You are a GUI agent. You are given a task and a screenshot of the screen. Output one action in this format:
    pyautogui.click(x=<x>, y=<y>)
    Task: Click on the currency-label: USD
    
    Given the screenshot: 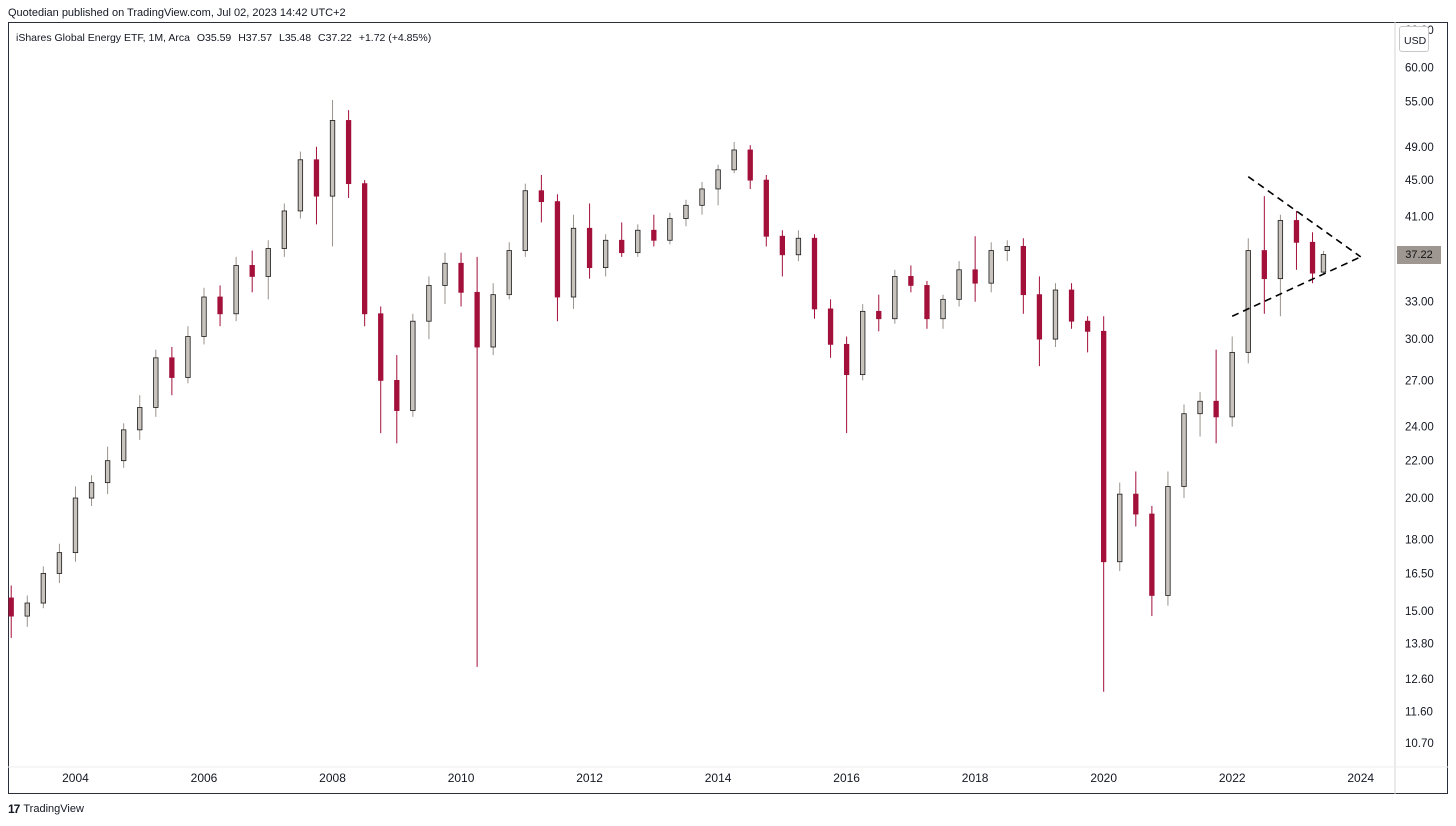 What is the action you would take?
    pyautogui.click(x=1415, y=41)
    